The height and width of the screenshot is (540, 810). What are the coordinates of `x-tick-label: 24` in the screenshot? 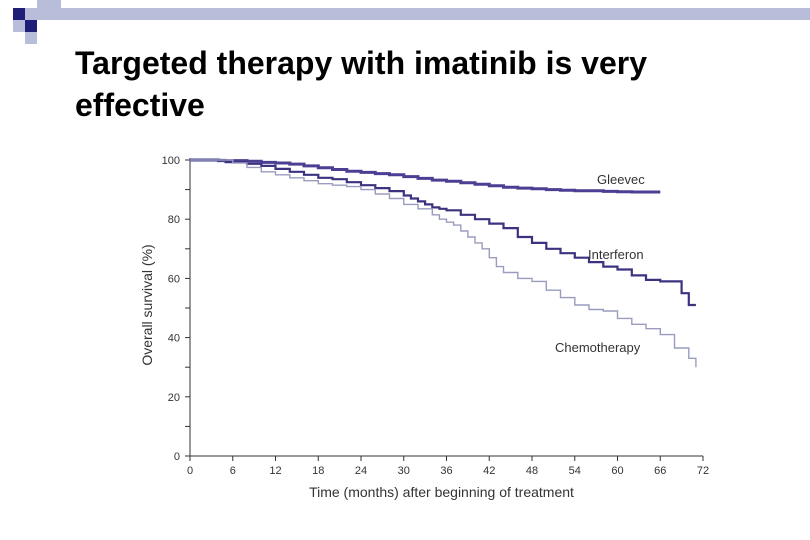 It's located at (361, 471).